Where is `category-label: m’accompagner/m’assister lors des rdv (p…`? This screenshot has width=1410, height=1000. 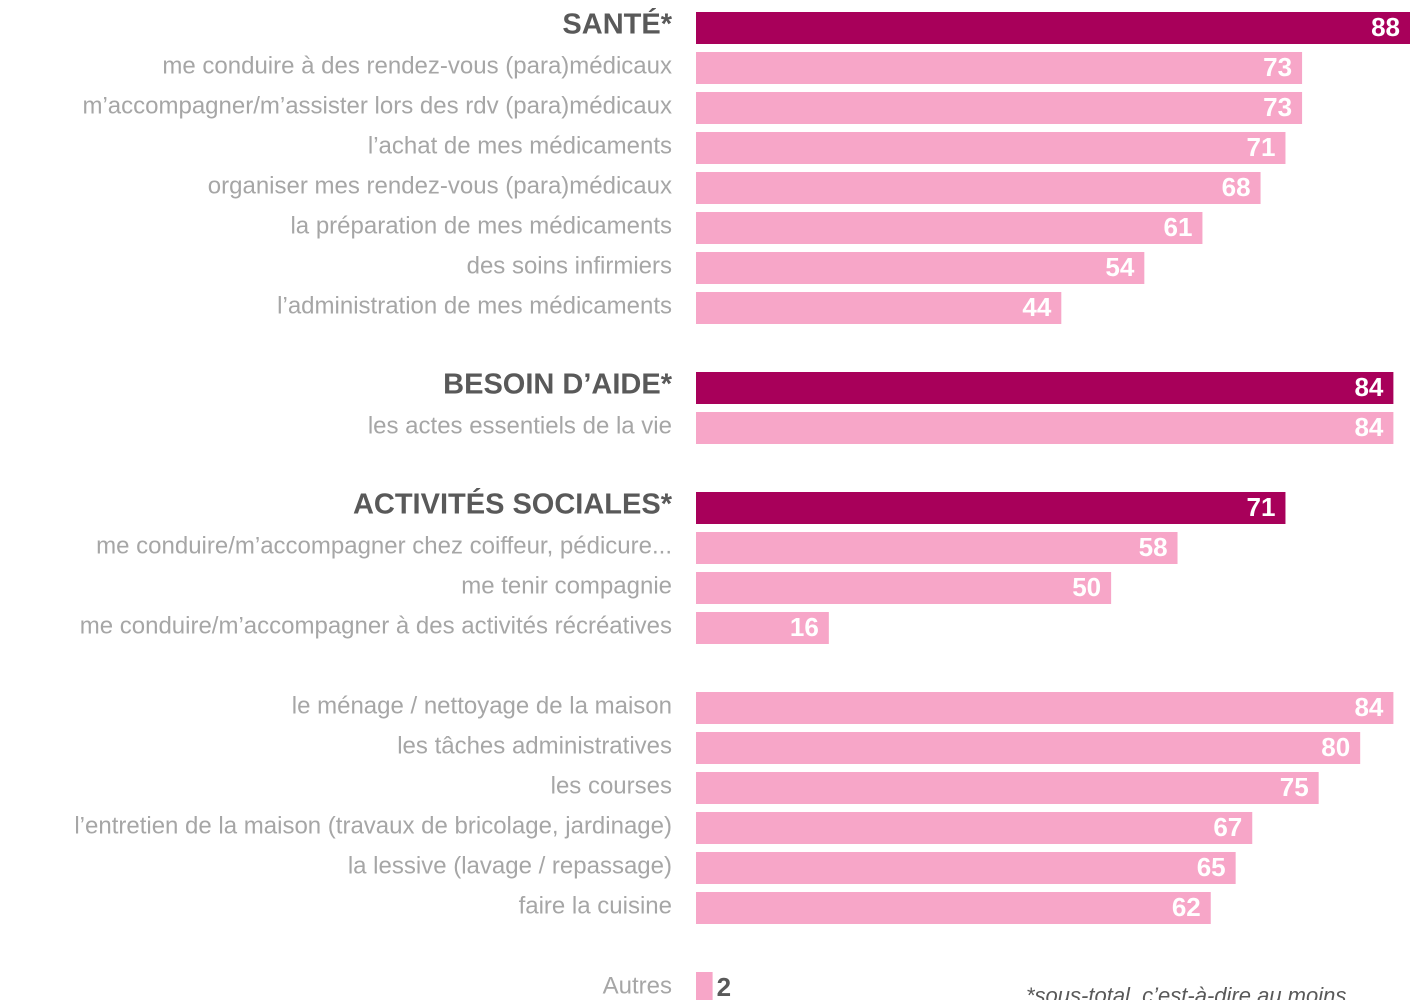 category-label: m’accompagner/m’assister lors des rdv (p… is located at coordinates (377, 105).